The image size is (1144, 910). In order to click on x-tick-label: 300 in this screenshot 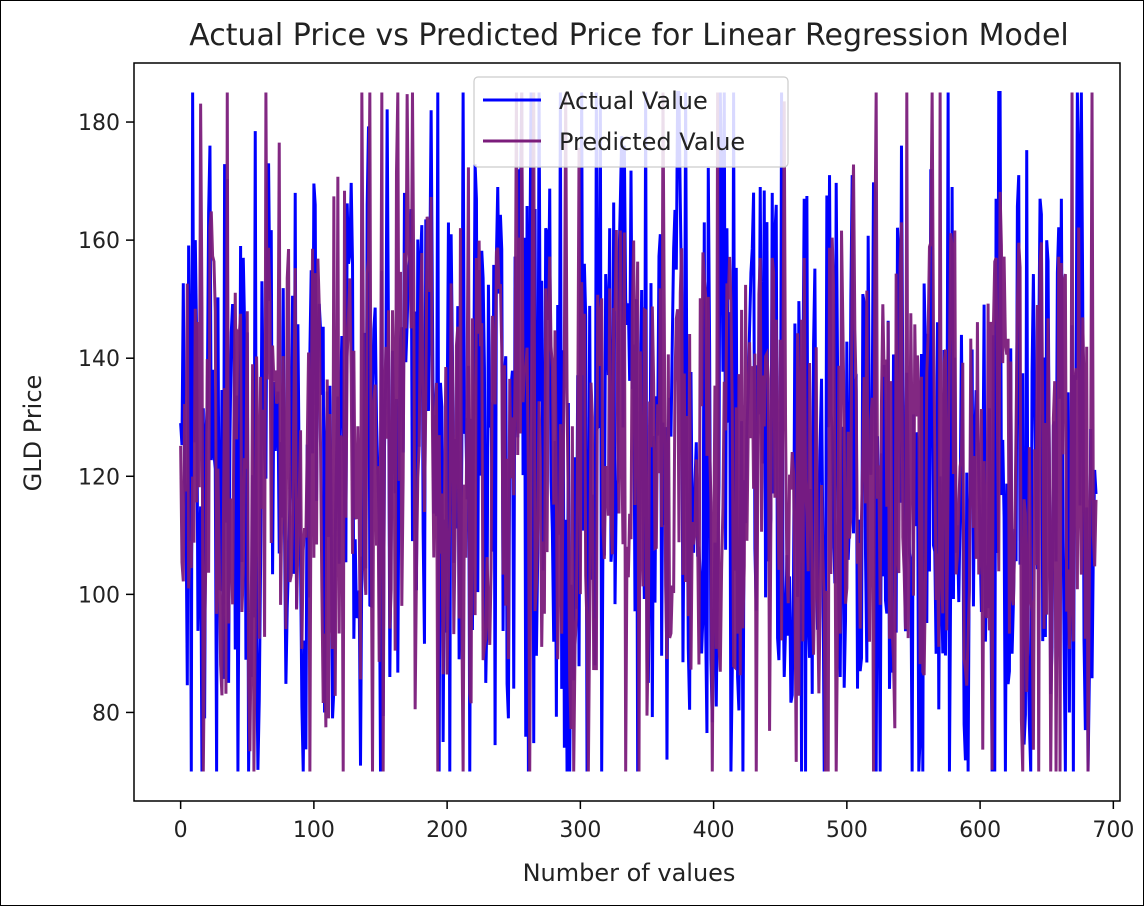, I will do `click(580, 830)`.